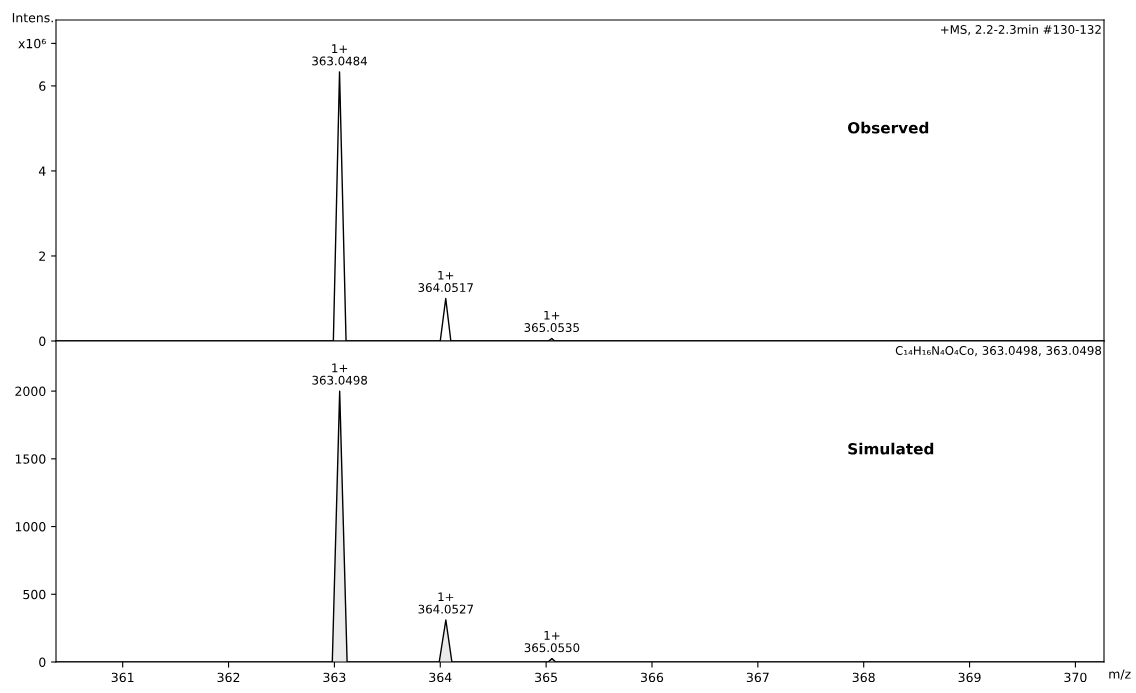 Image resolution: width=1136 pixels, height=693 pixels. I want to click on y-tick-label: 6, so click(42, 86).